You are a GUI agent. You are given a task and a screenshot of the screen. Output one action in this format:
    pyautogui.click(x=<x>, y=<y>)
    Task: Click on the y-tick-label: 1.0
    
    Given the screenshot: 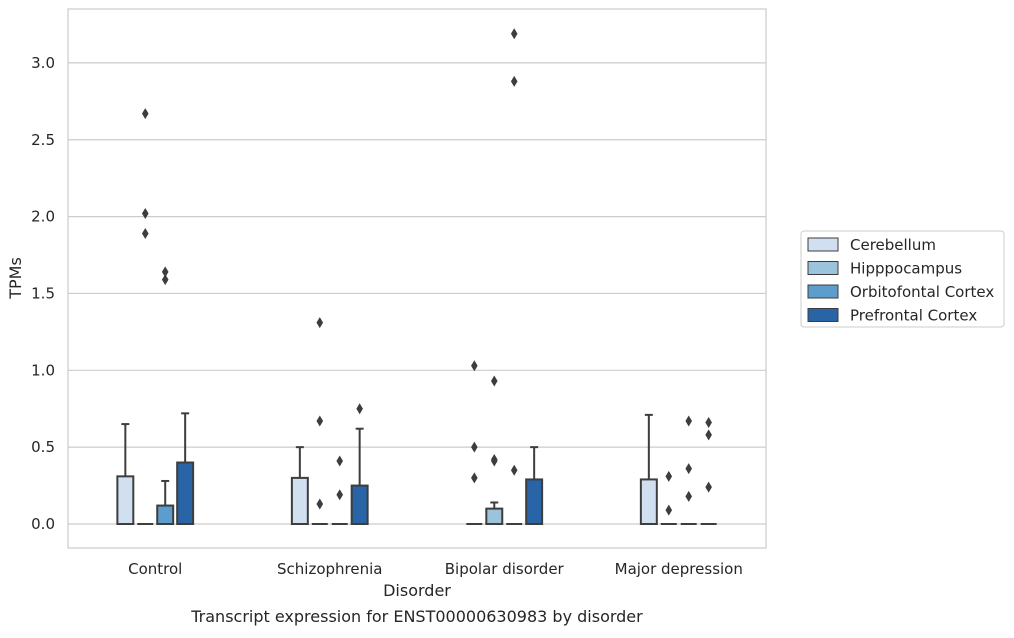 What is the action you would take?
    pyautogui.click(x=43, y=370)
    